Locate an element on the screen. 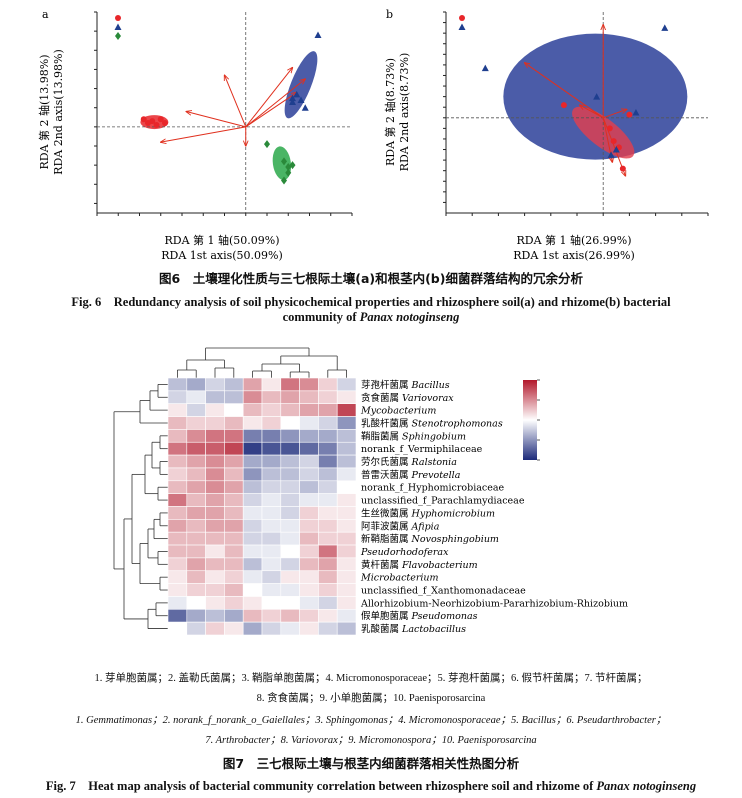 The height and width of the screenshot is (798, 742). group-ellipse is located at coordinates (282, 163).